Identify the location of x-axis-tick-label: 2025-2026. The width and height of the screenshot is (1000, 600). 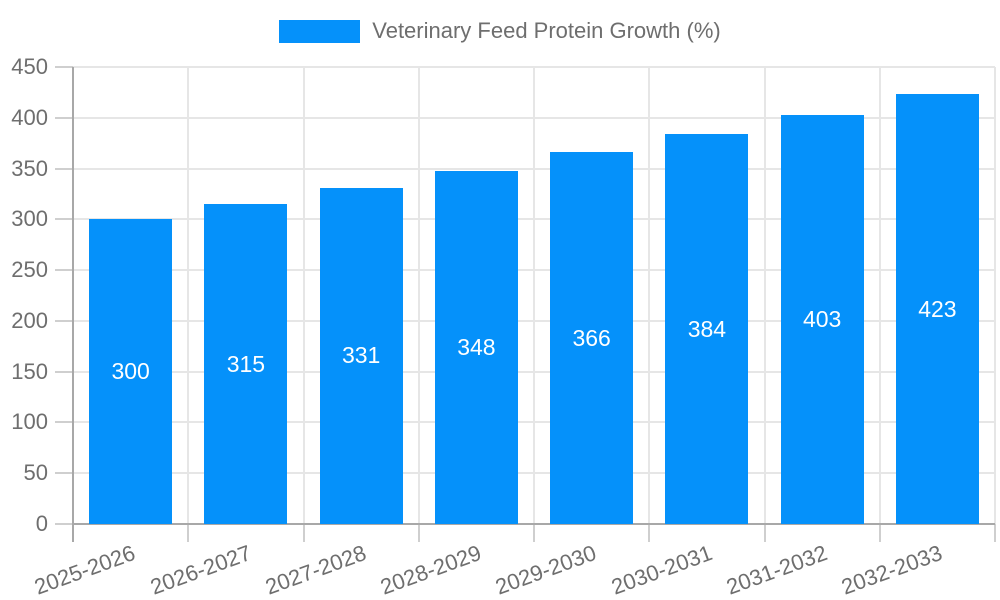
(85, 570).